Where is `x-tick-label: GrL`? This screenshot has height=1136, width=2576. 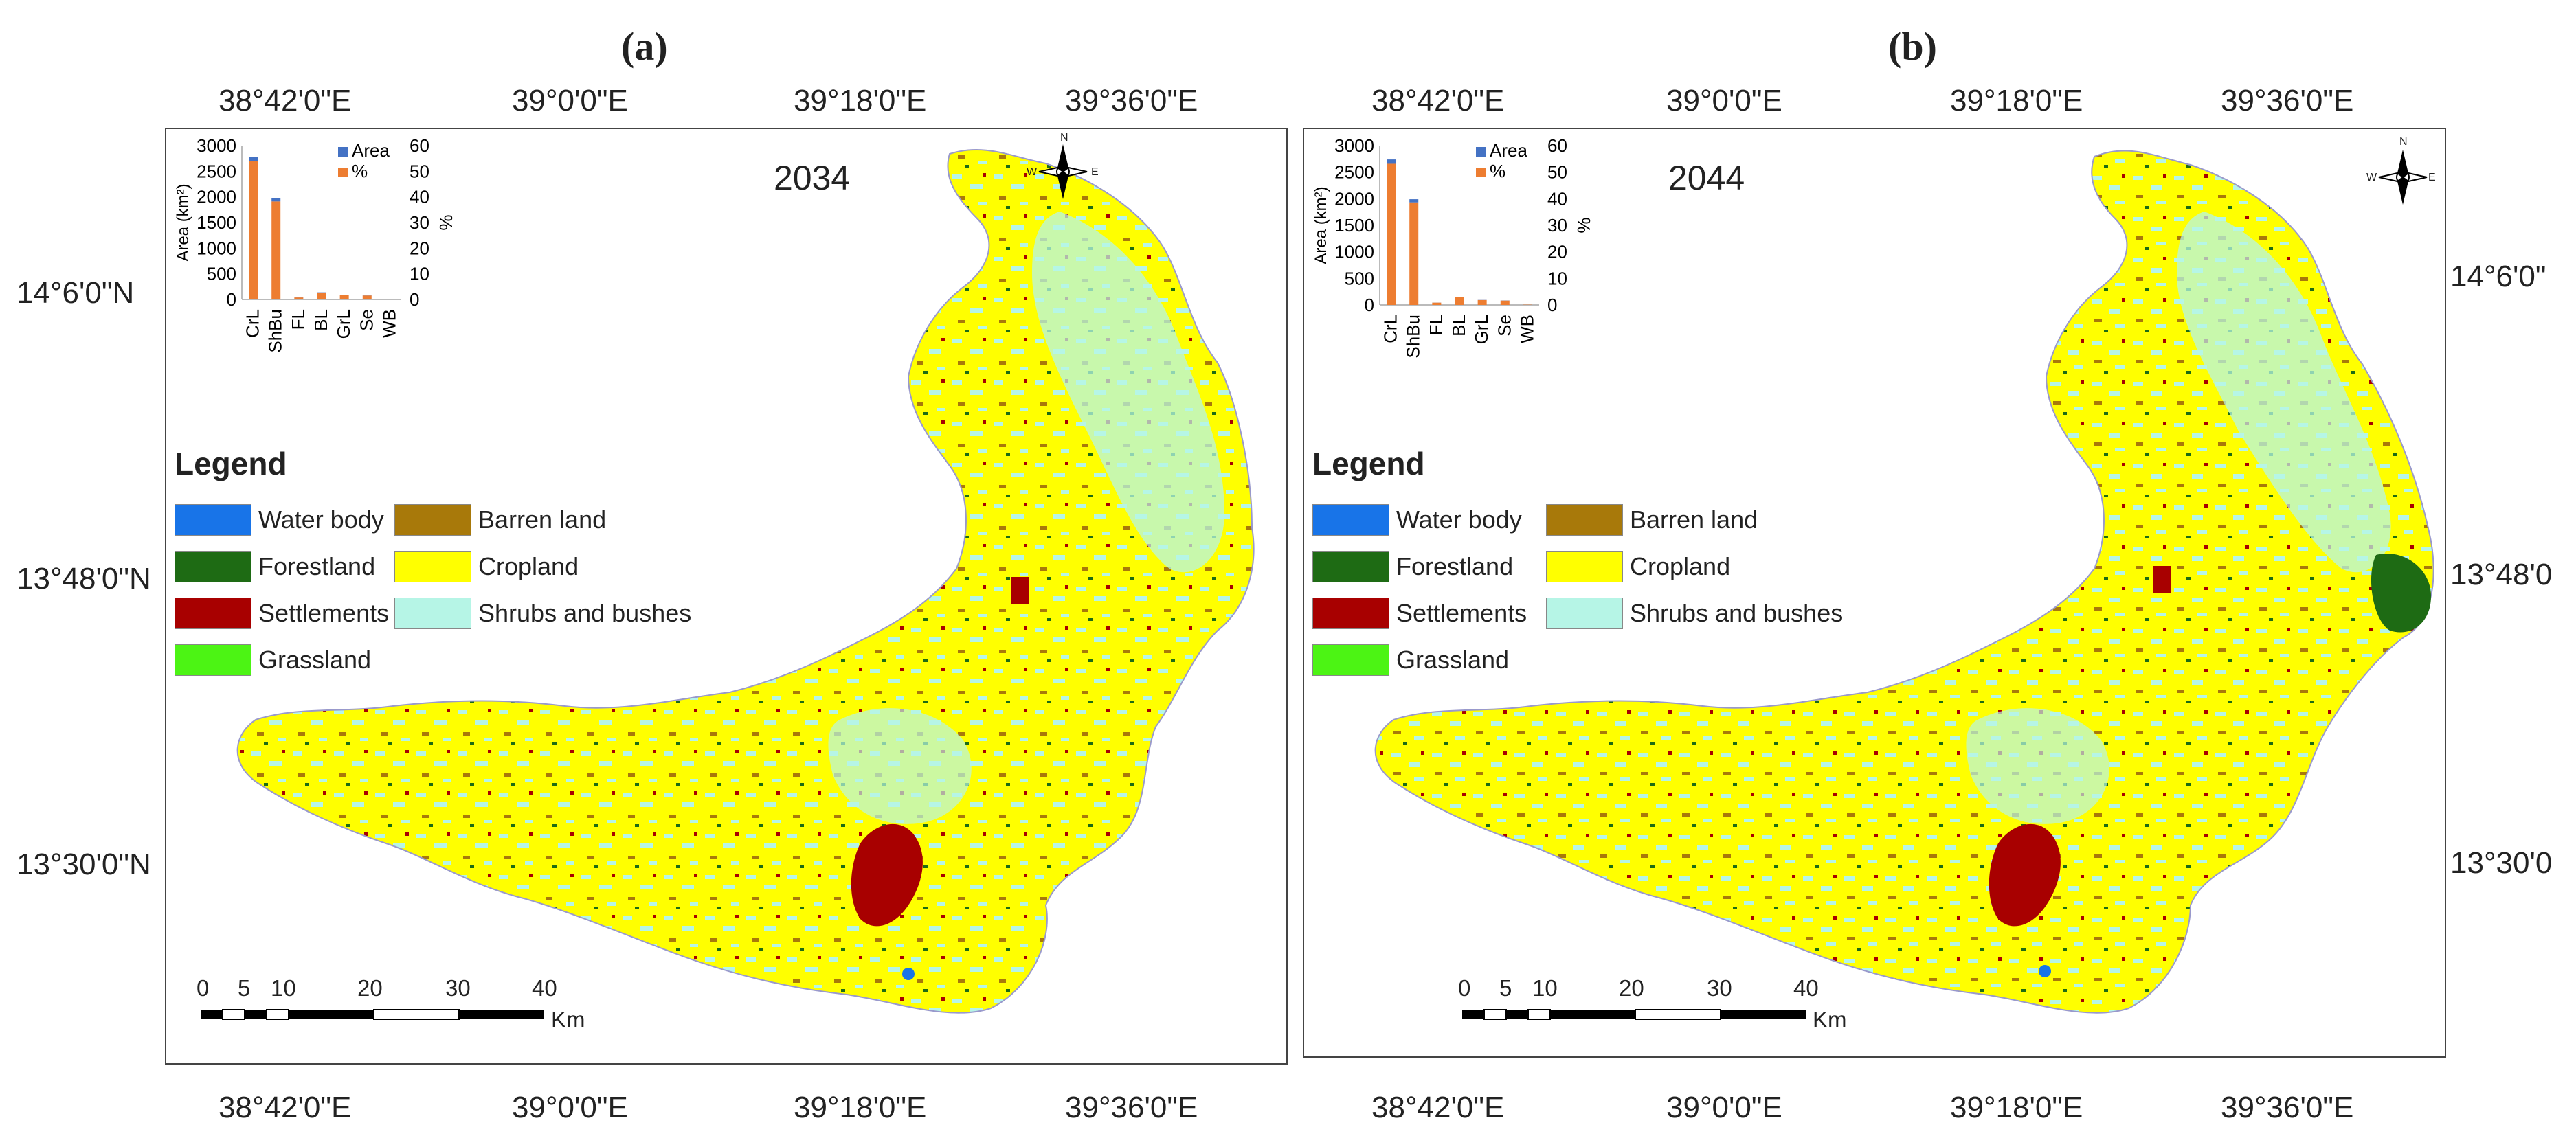
x-tick-label: GrL is located at coordinates (343, 324).